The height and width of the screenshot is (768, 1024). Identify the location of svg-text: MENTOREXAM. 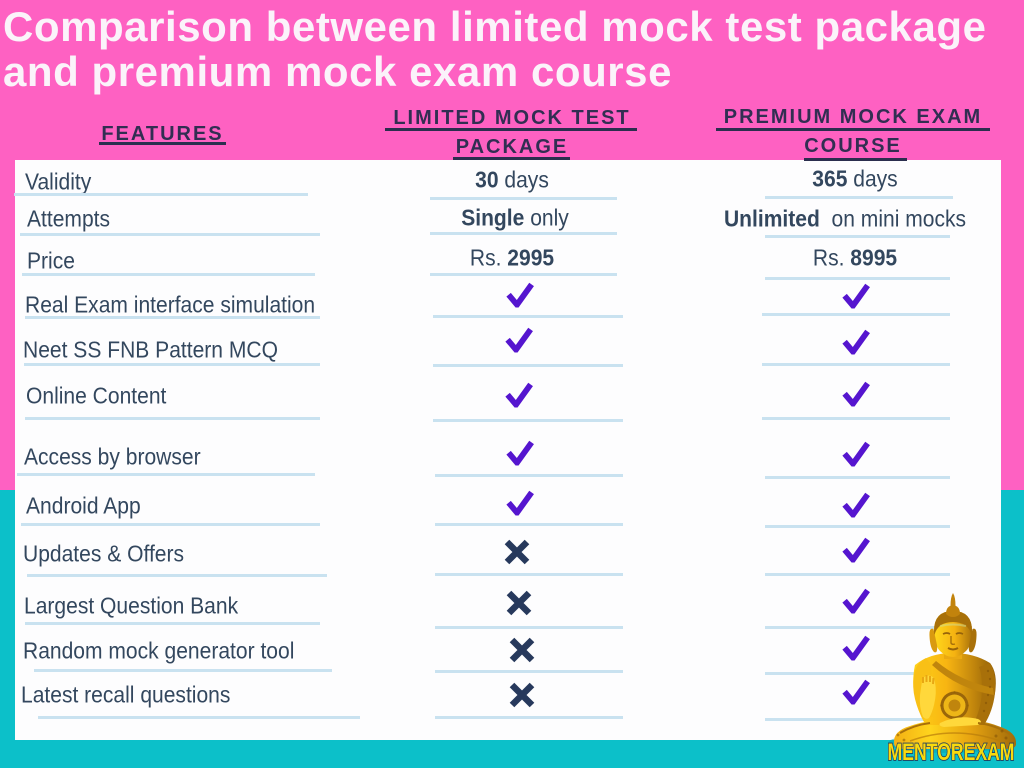
(951, 752).